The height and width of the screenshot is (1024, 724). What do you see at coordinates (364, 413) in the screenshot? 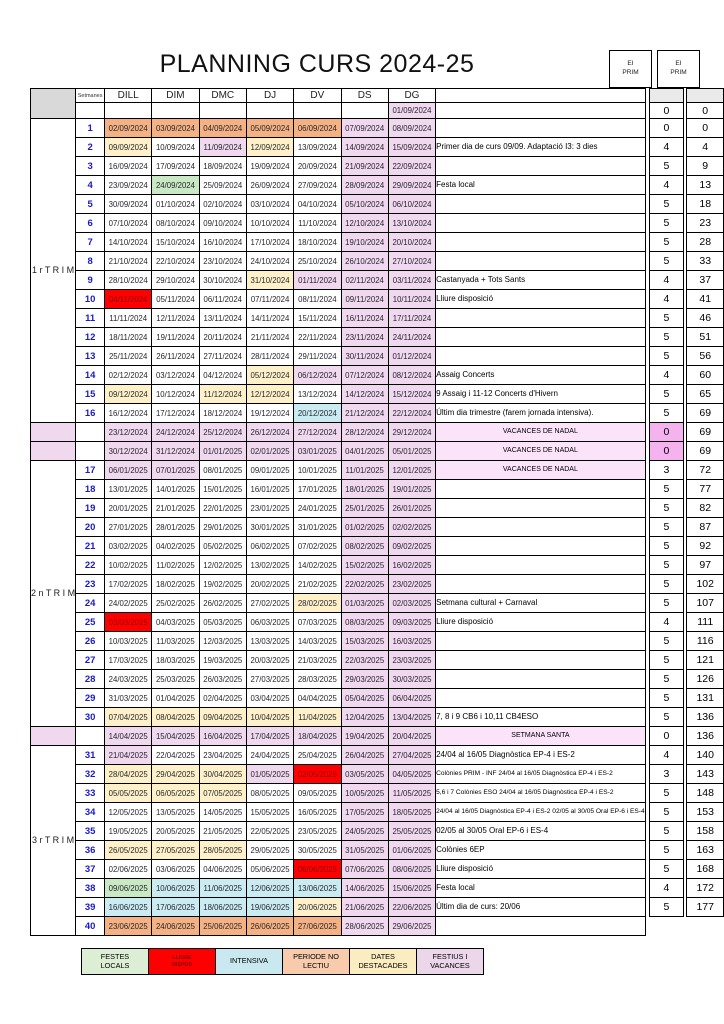
I see `day-cell: 21/12/2024` at bounding box center [364, 413].